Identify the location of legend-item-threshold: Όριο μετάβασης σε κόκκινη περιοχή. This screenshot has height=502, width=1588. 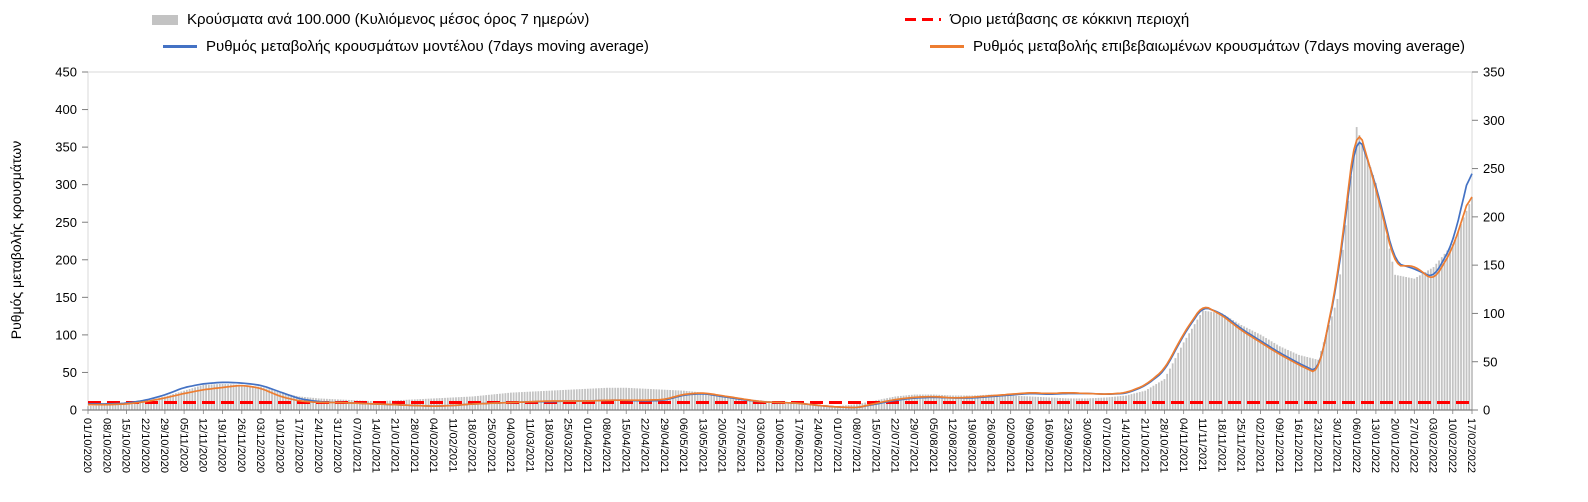
(1047, 19).